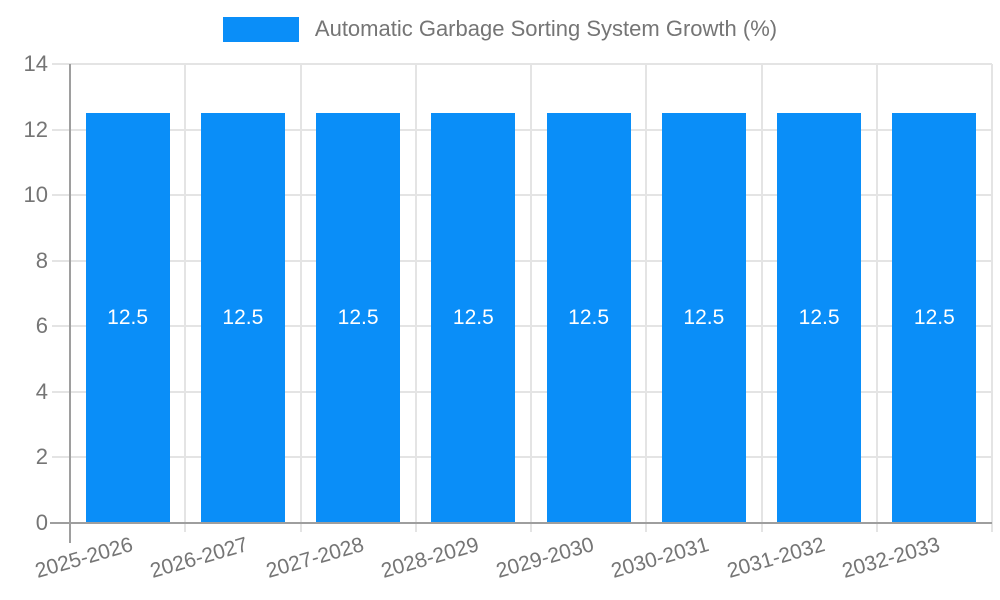  Describe the element at coordinates (660, 558) in the screenshot. I see `x-axis-label: 2030-2031` at that location.